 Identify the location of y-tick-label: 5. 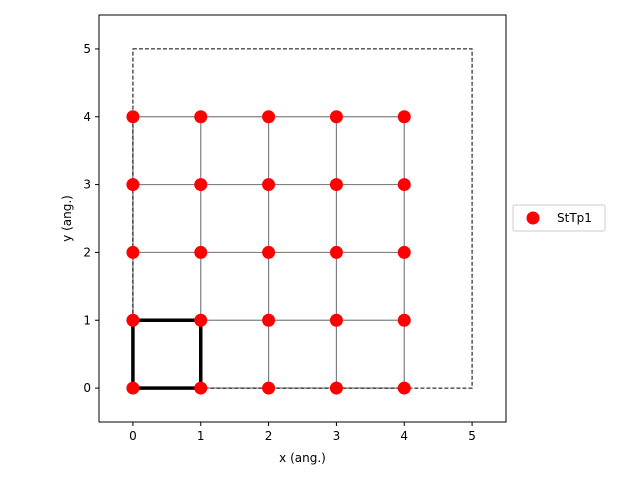
(87, 49).